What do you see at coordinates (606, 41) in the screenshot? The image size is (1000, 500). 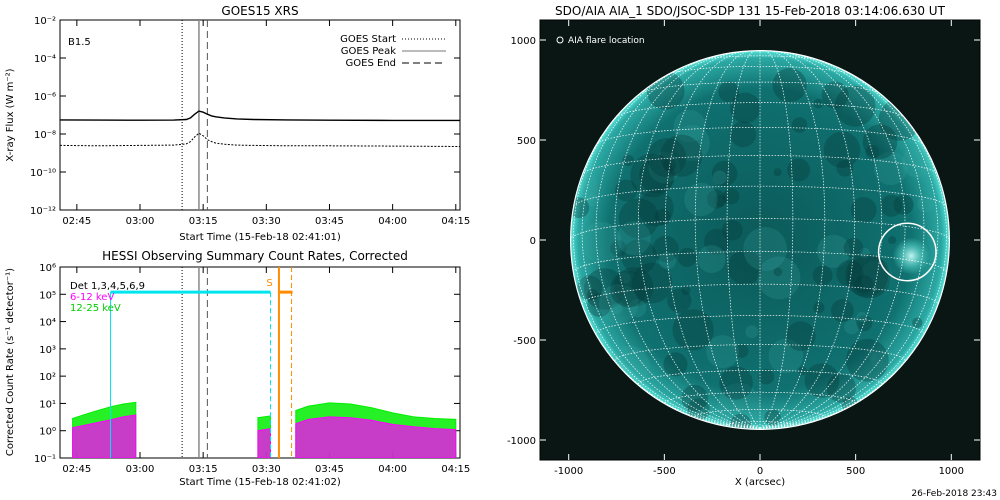 I see `aia-legend-label: AIA flare location` at bounding box center [606, 41].